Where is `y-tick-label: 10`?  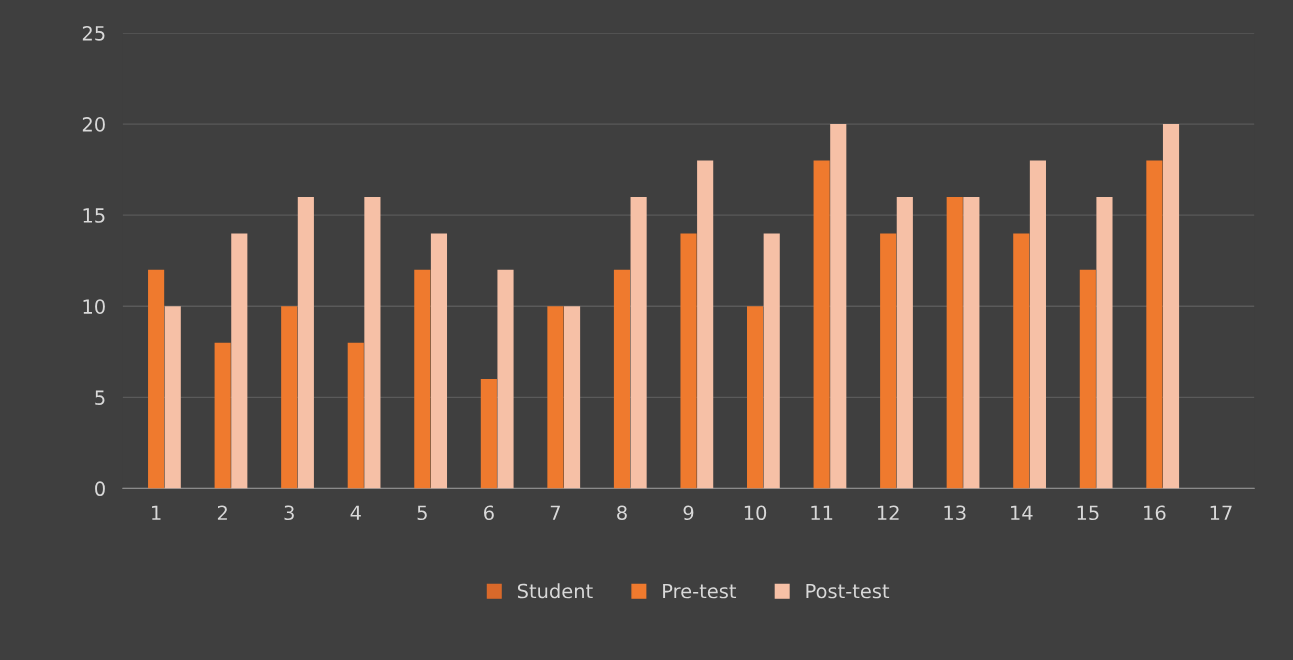
y-tick-label: 10 is located at coordinates (94, 306).